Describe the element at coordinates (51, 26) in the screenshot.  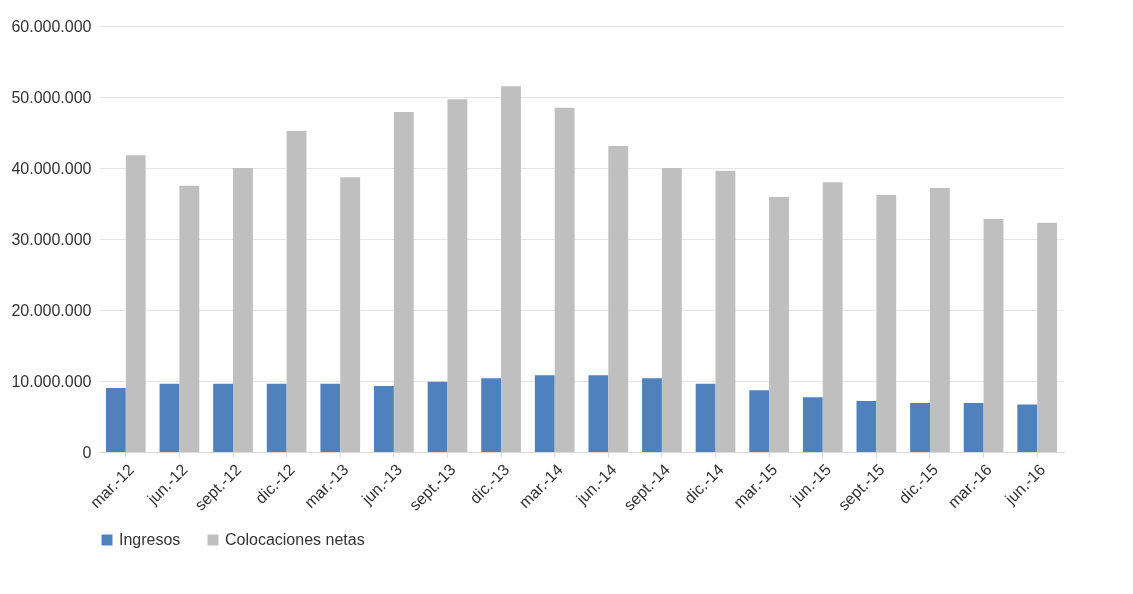
I see `y-tick-label: 60.000.000` at that location.